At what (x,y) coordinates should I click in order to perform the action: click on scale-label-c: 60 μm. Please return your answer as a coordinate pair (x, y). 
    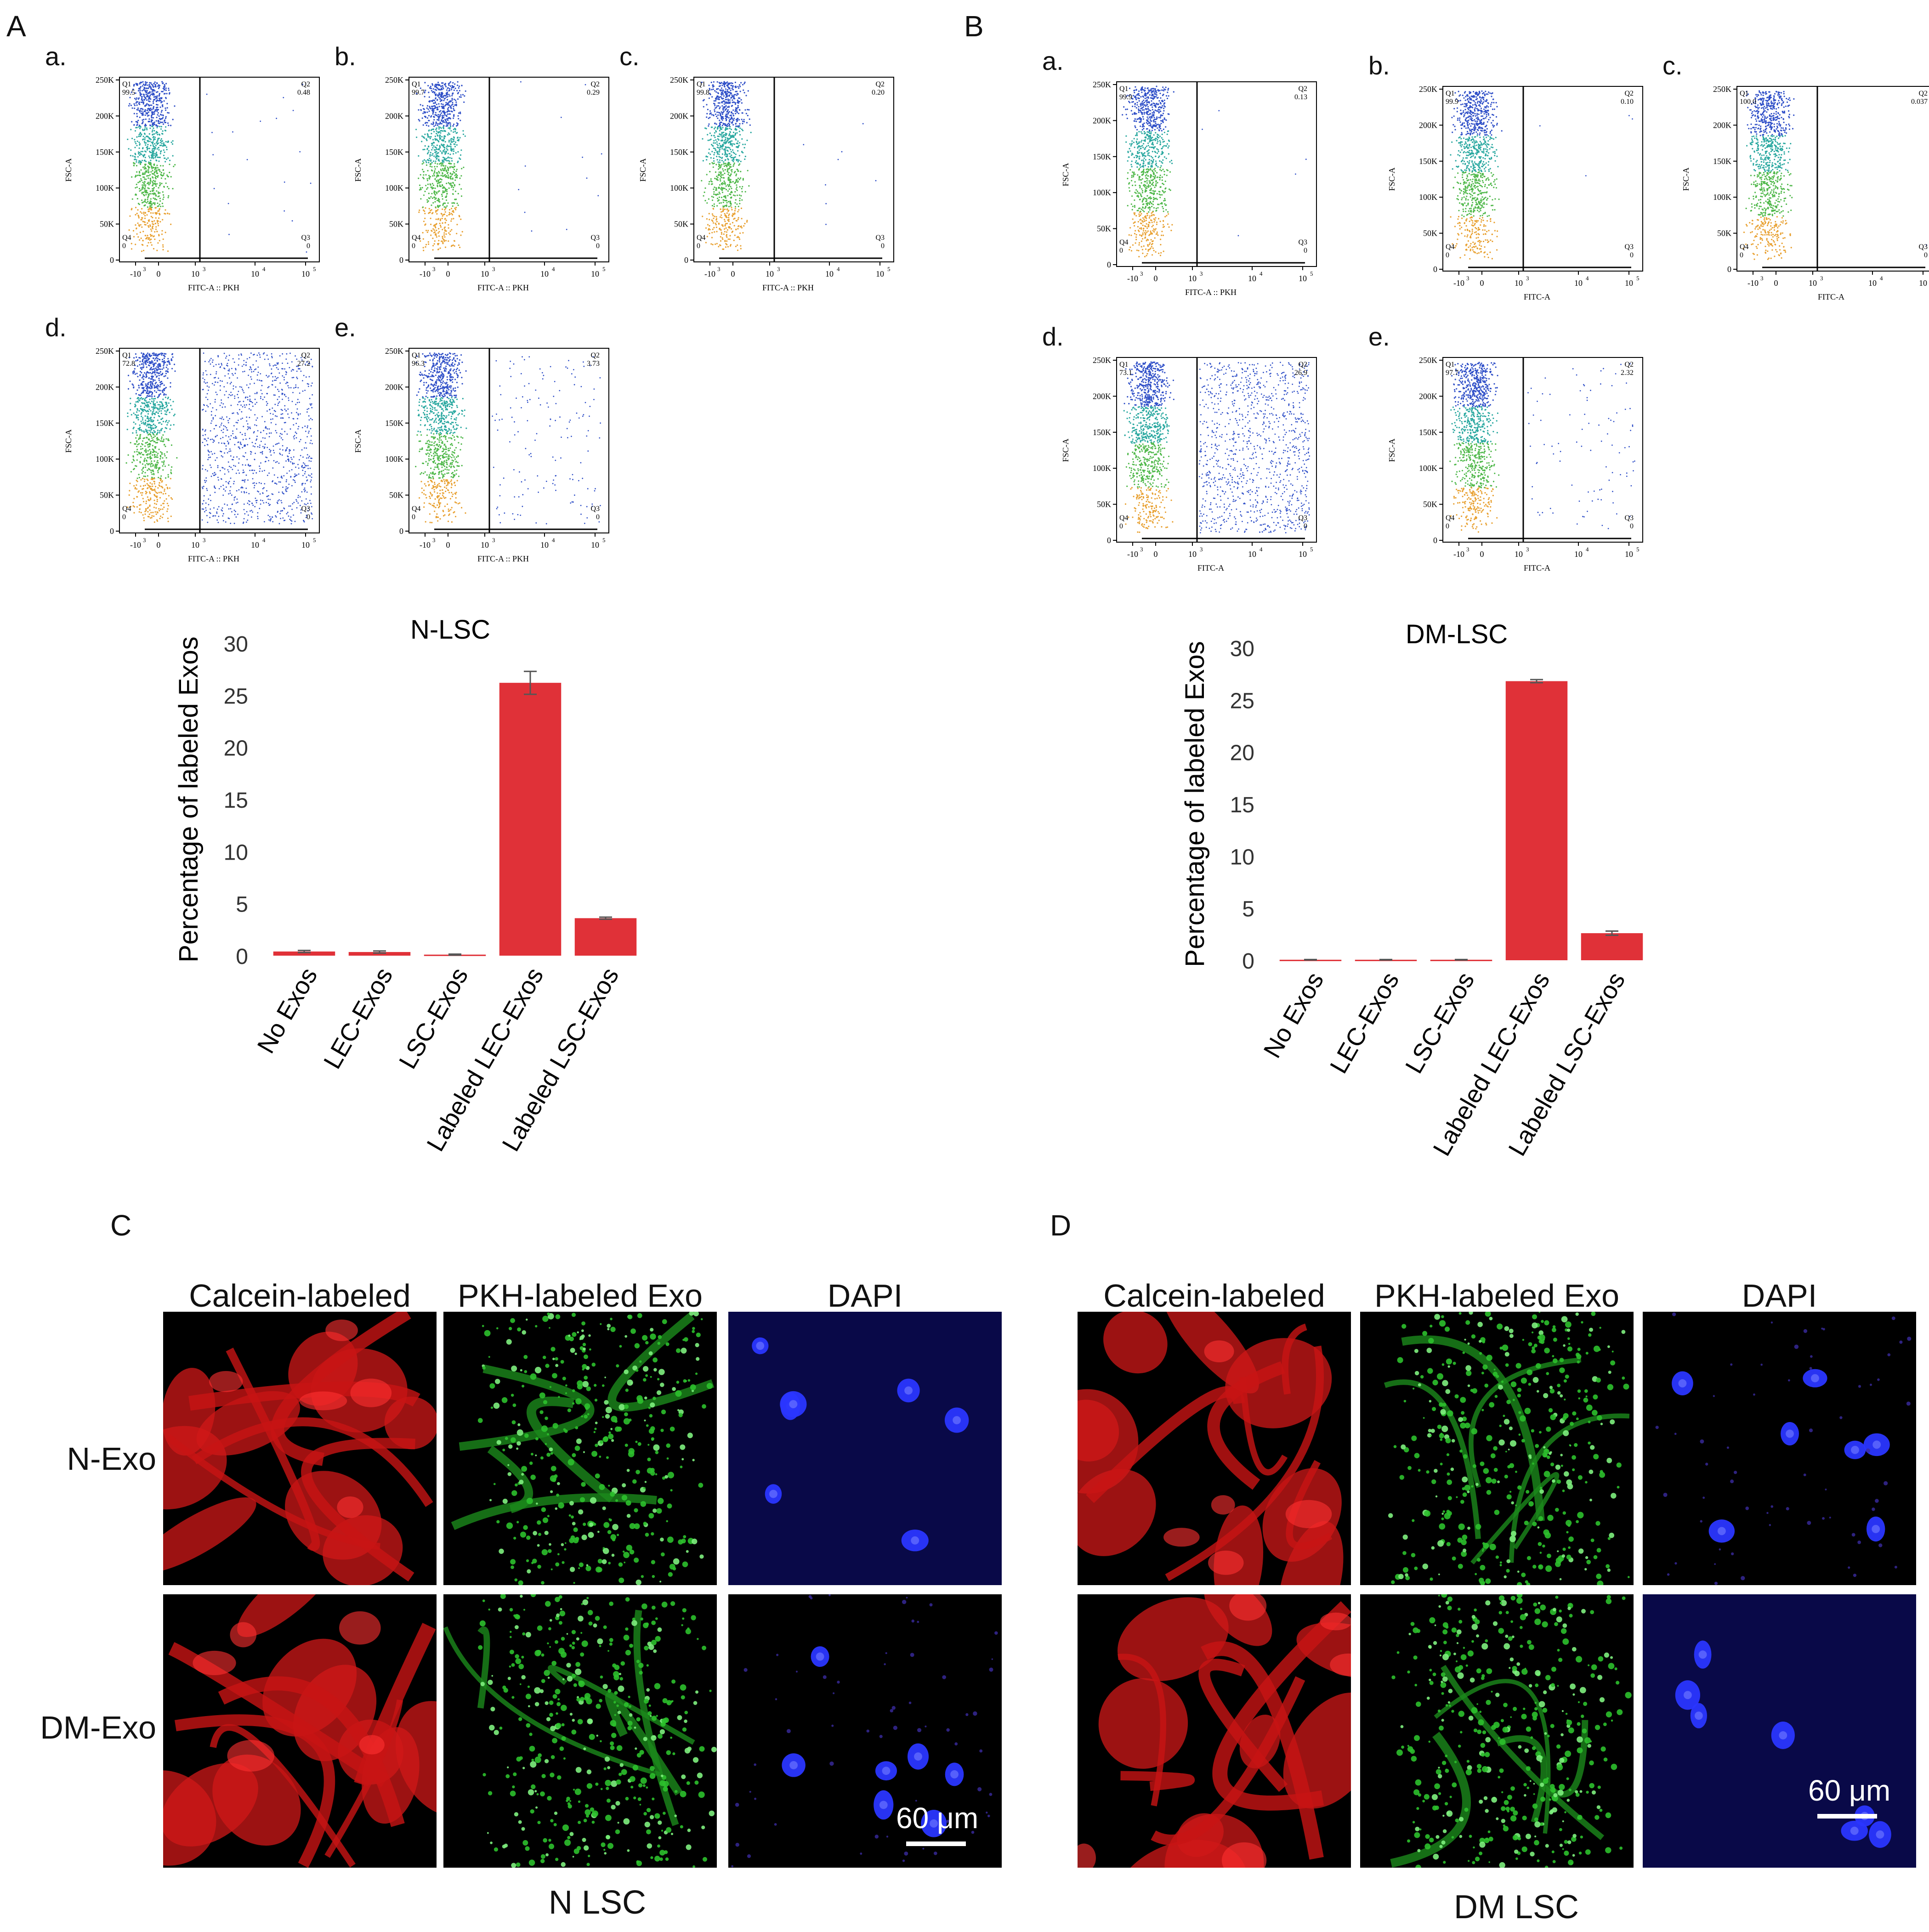
    Looking at the image, I should click on (938, 1818).